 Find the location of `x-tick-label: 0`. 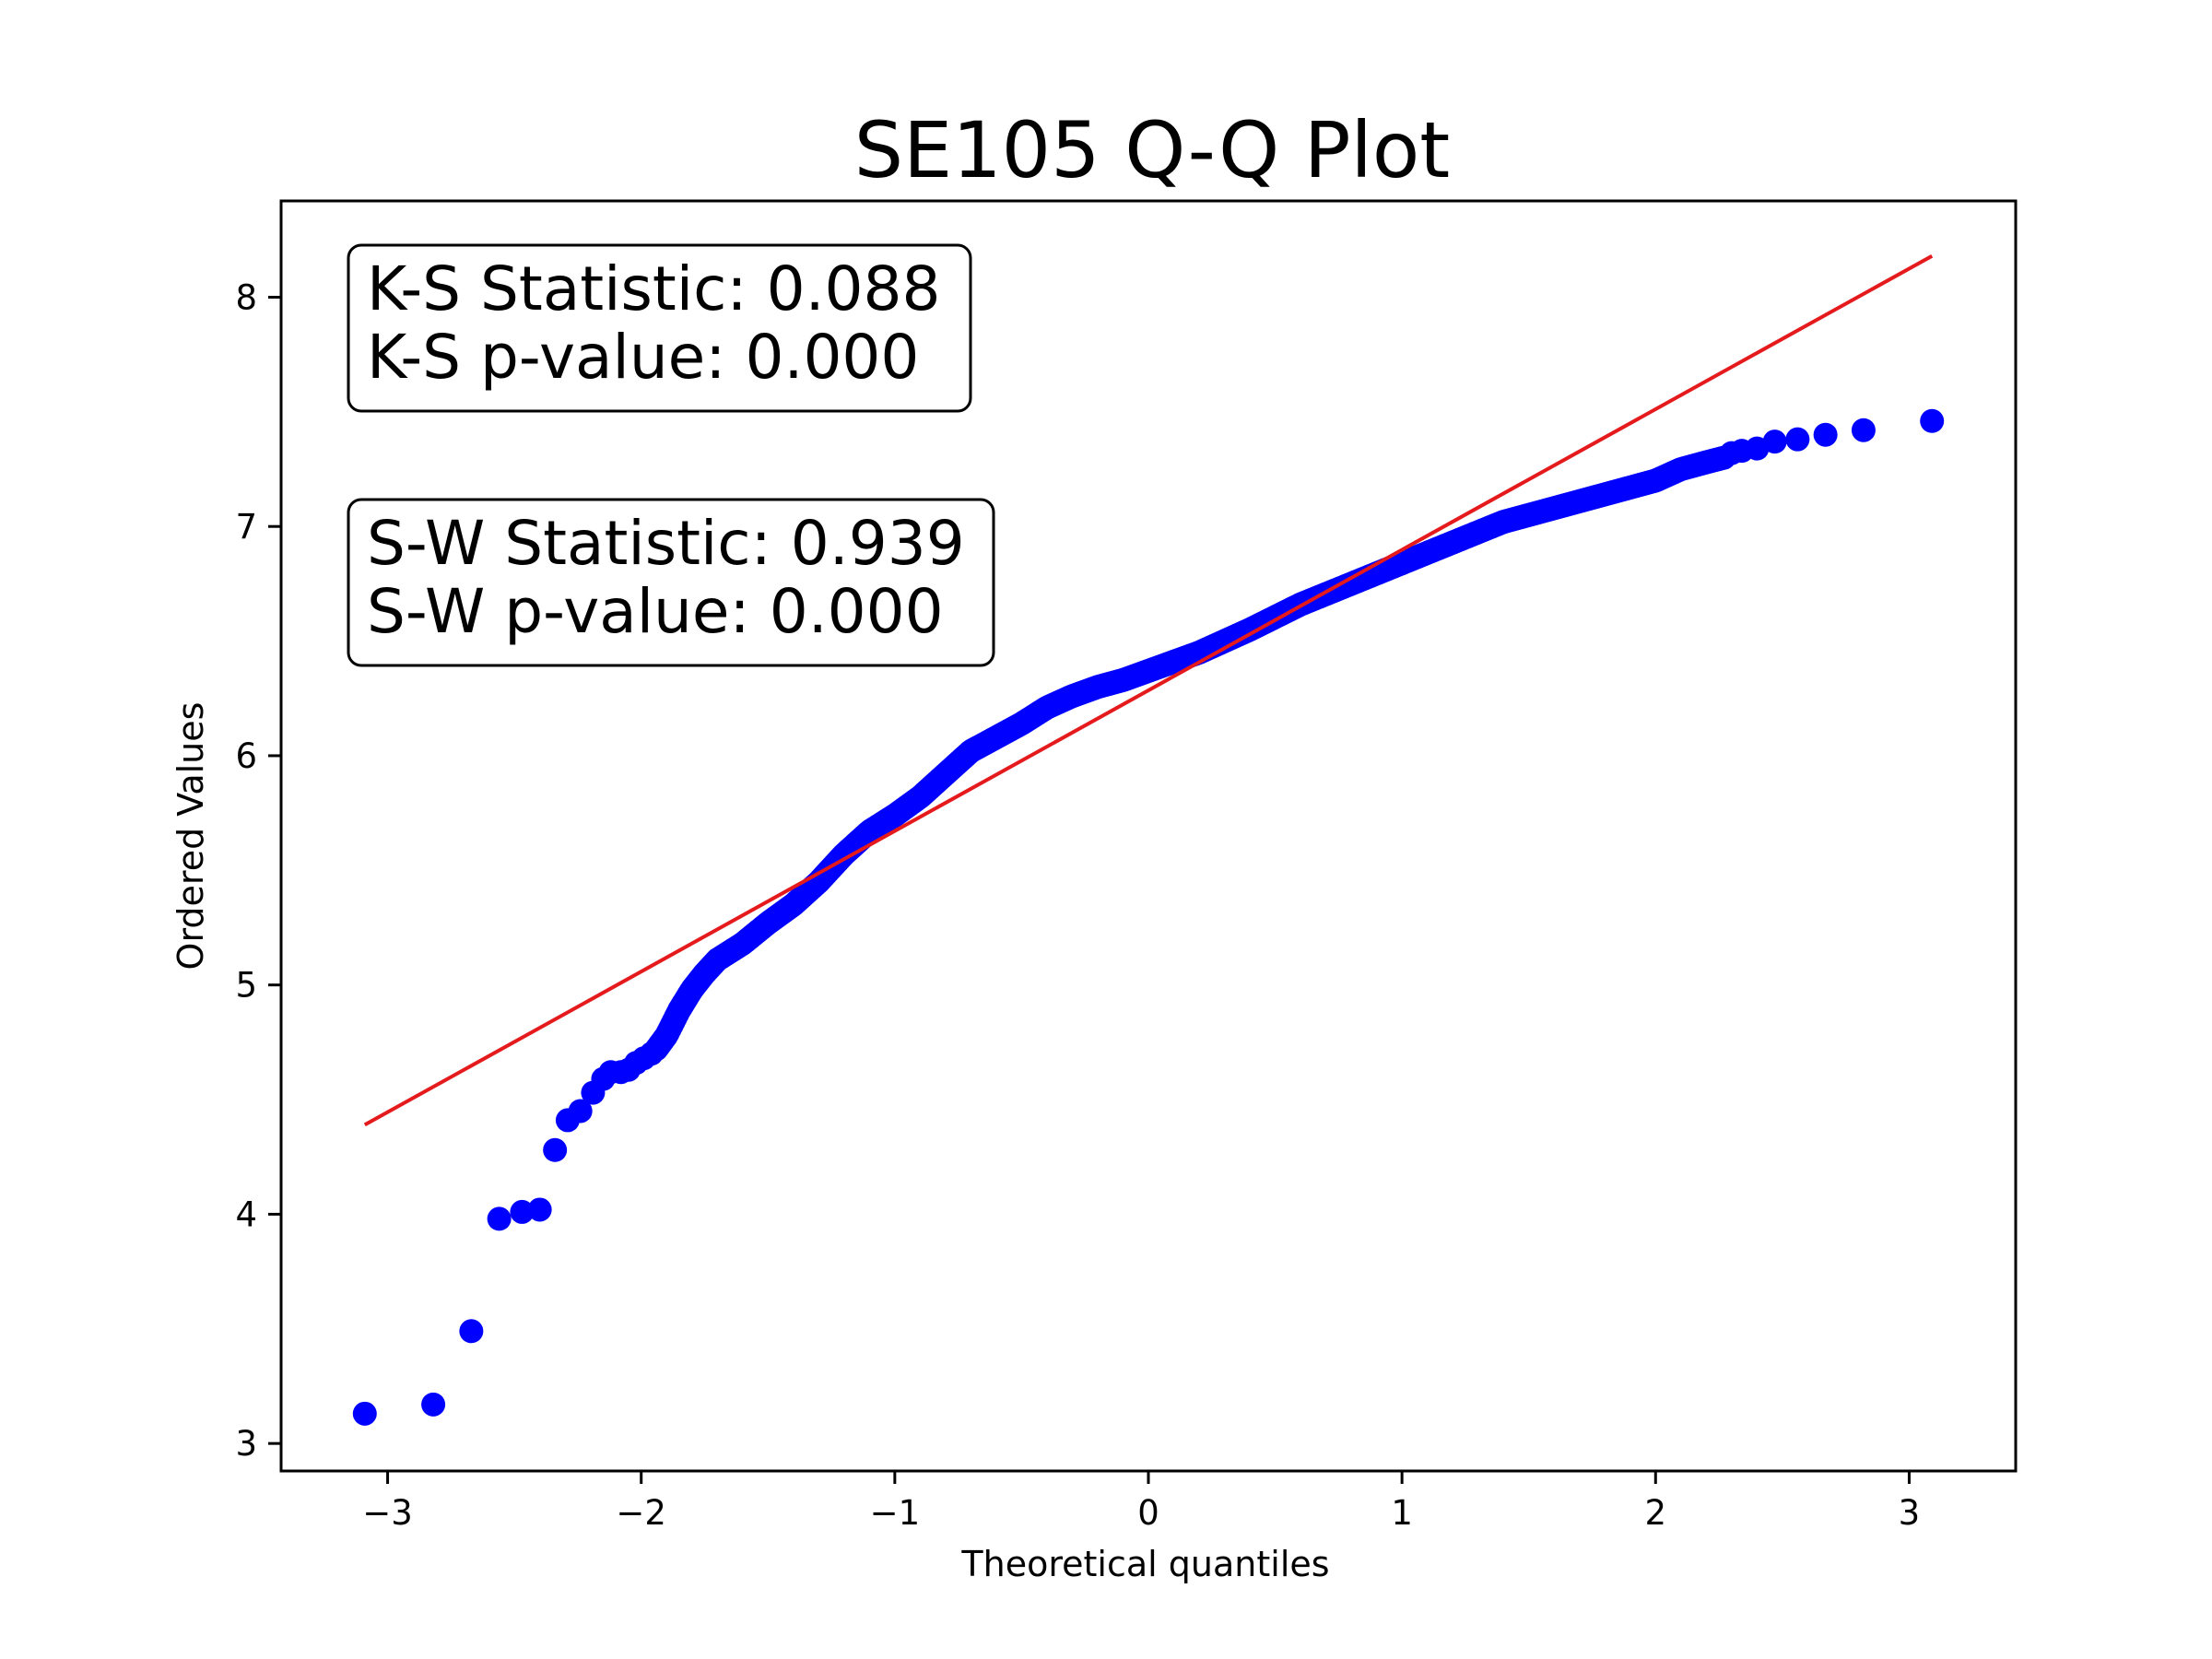

x-tick-label: 0 is located at coordinates (1148, 1513).